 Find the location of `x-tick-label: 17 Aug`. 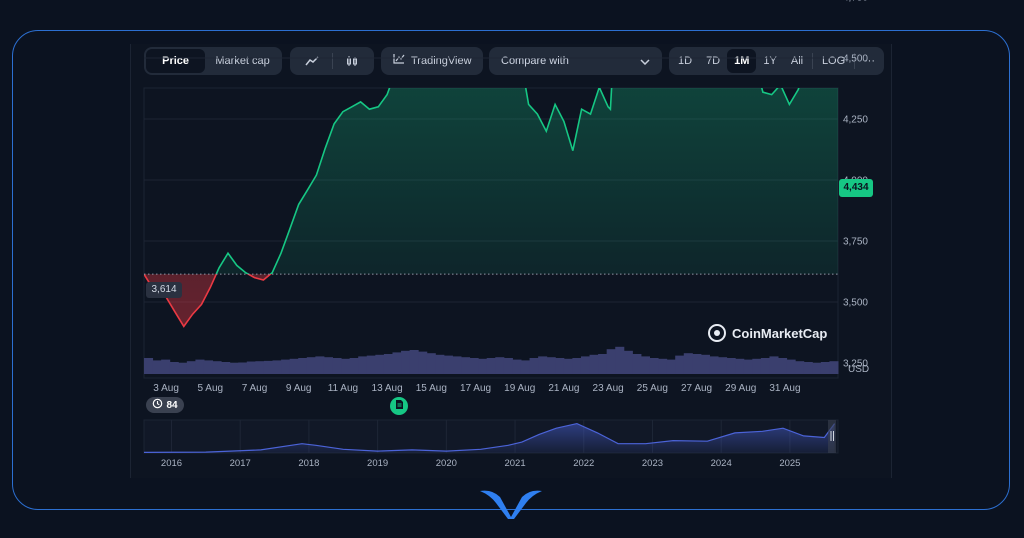

x-tick-label: 17 Aug is located at coordinates (475, 388).